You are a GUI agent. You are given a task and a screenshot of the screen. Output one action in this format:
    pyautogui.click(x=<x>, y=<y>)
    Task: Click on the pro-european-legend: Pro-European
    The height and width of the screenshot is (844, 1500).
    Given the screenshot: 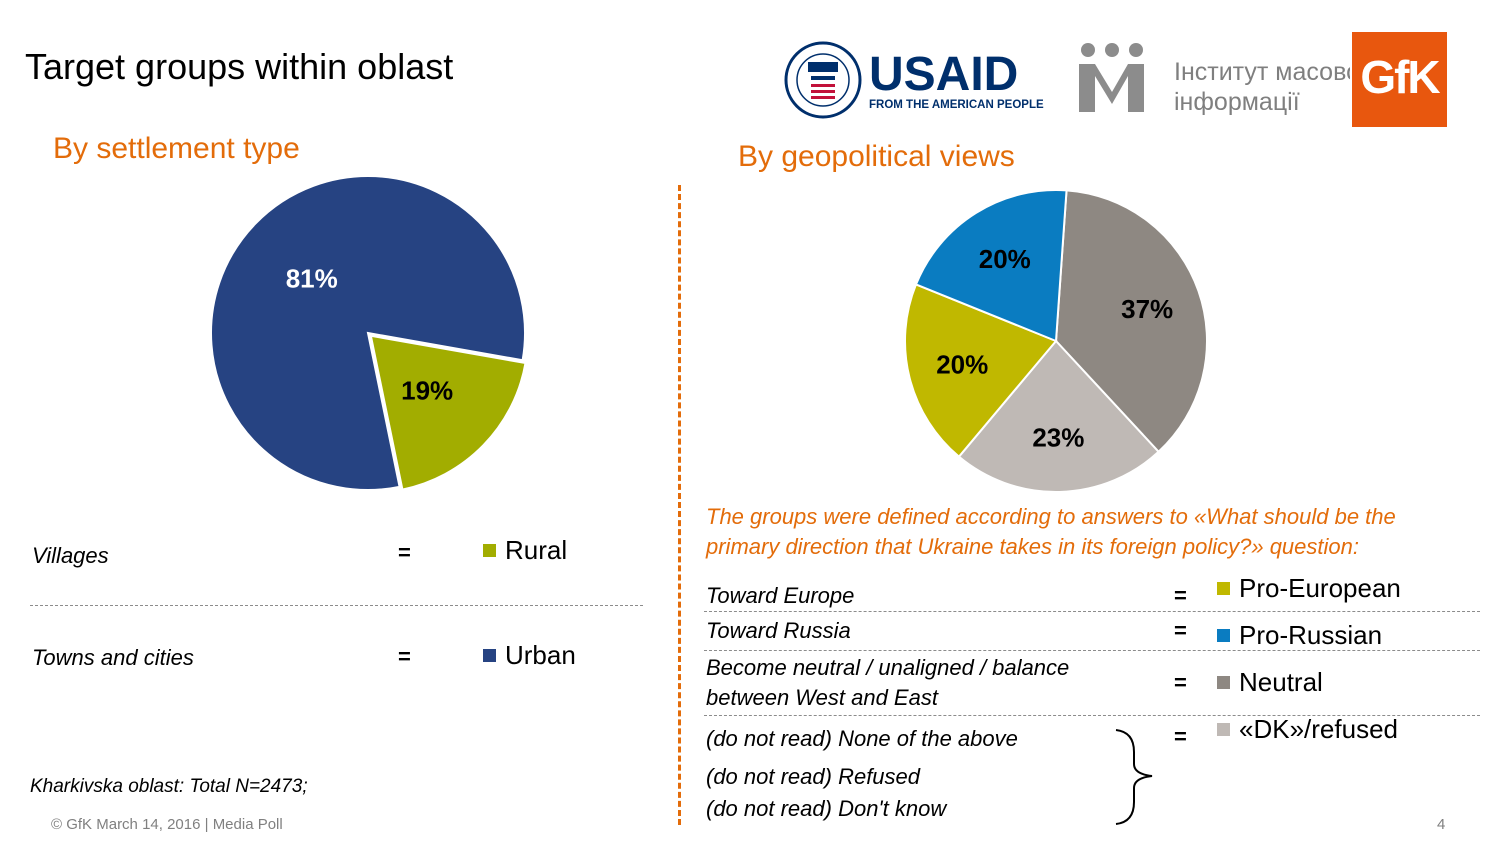 What is the action you would take?
    pyautogui.click(x=1309, y=588)
    